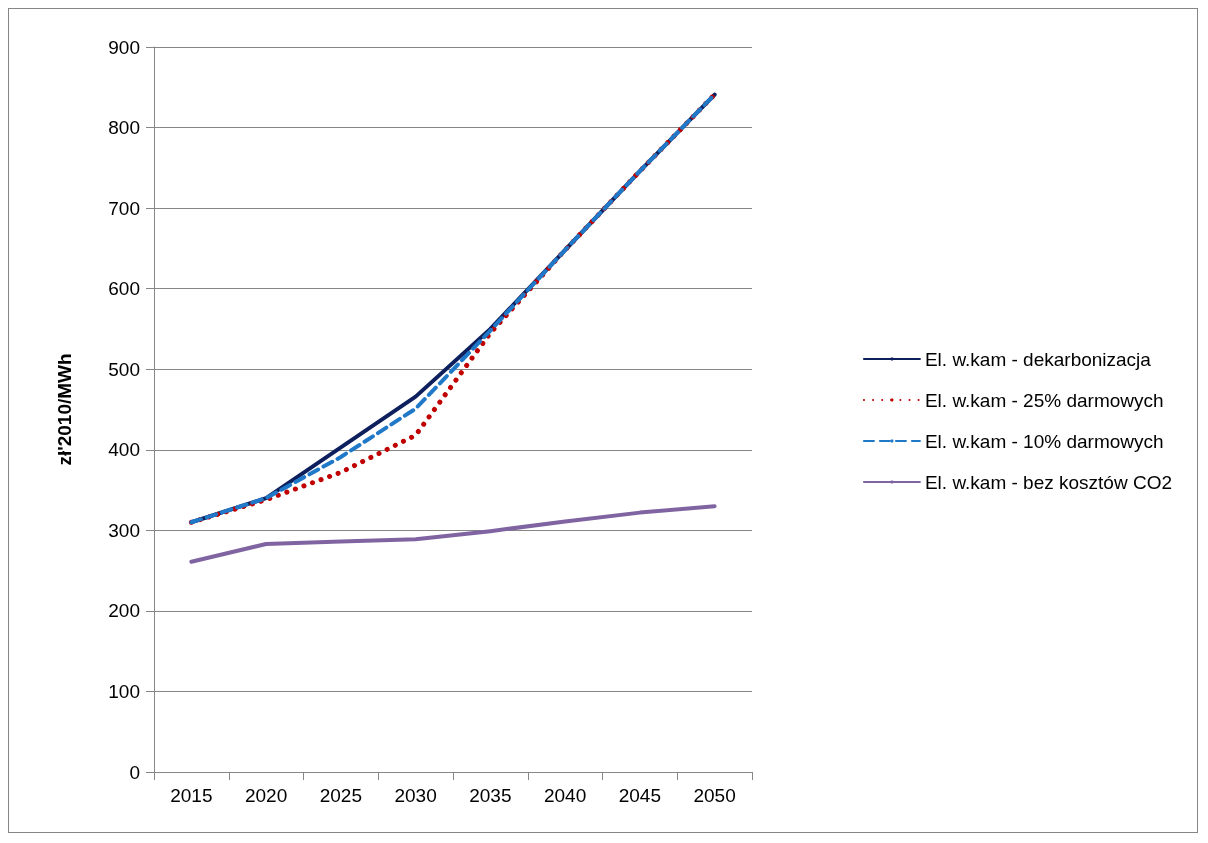 The image size is (1208, 843). I want to click on x-tick-label: 2040, so click(565, 795).